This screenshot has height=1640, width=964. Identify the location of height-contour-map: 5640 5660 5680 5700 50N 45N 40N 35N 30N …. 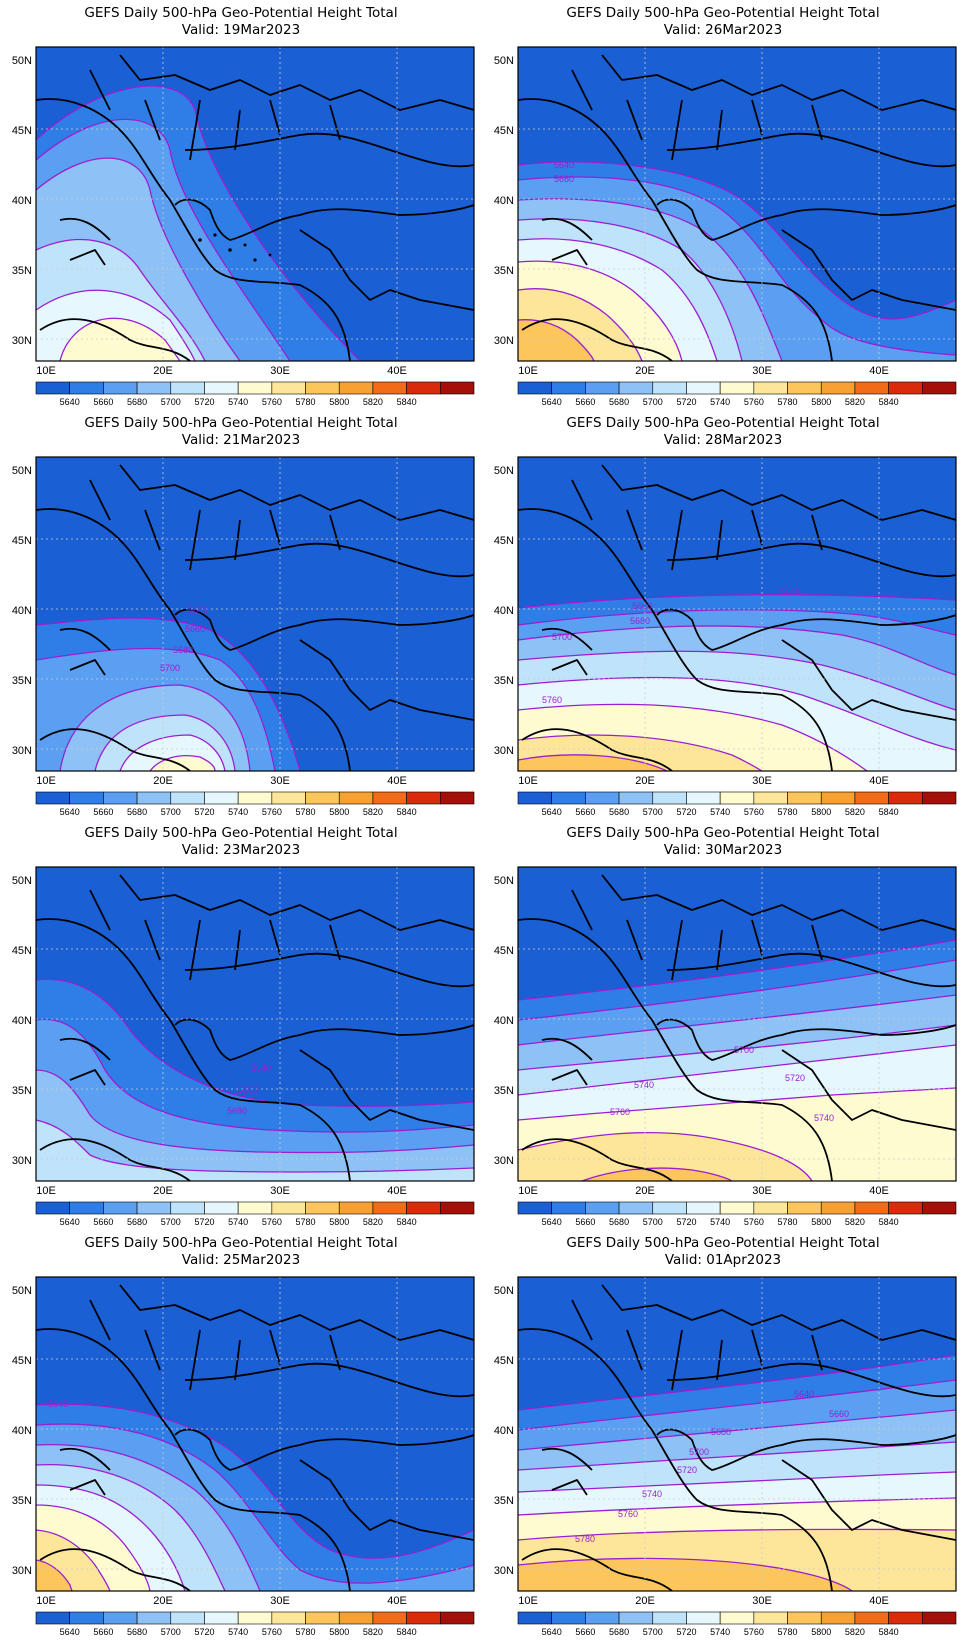
(243, 621).